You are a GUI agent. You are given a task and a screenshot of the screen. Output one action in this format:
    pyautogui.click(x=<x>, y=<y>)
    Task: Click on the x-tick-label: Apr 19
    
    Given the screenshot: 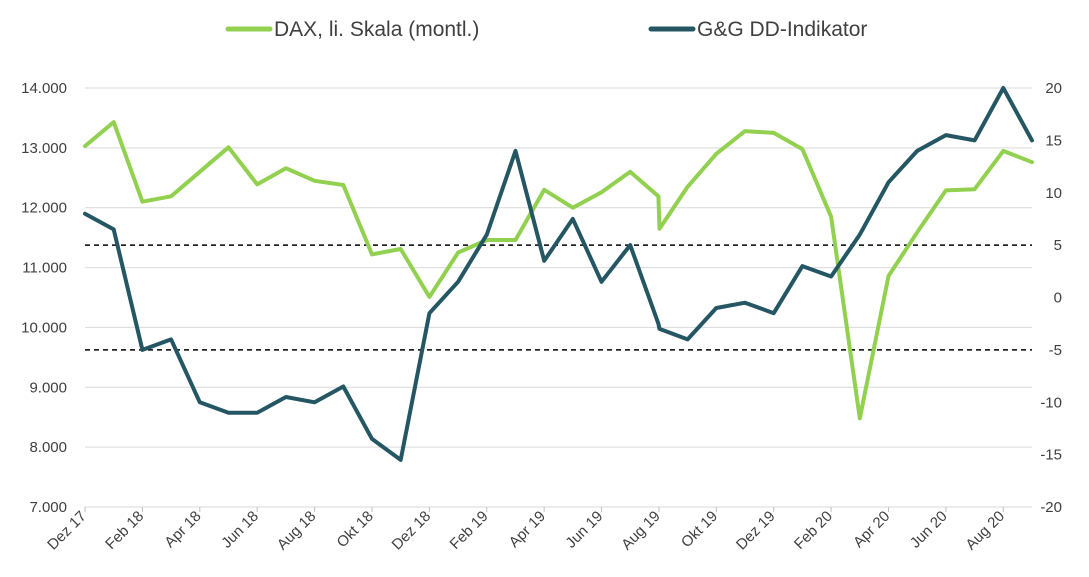 What is the action you would take?
    pyautogui.click(x=527, y=529)
    